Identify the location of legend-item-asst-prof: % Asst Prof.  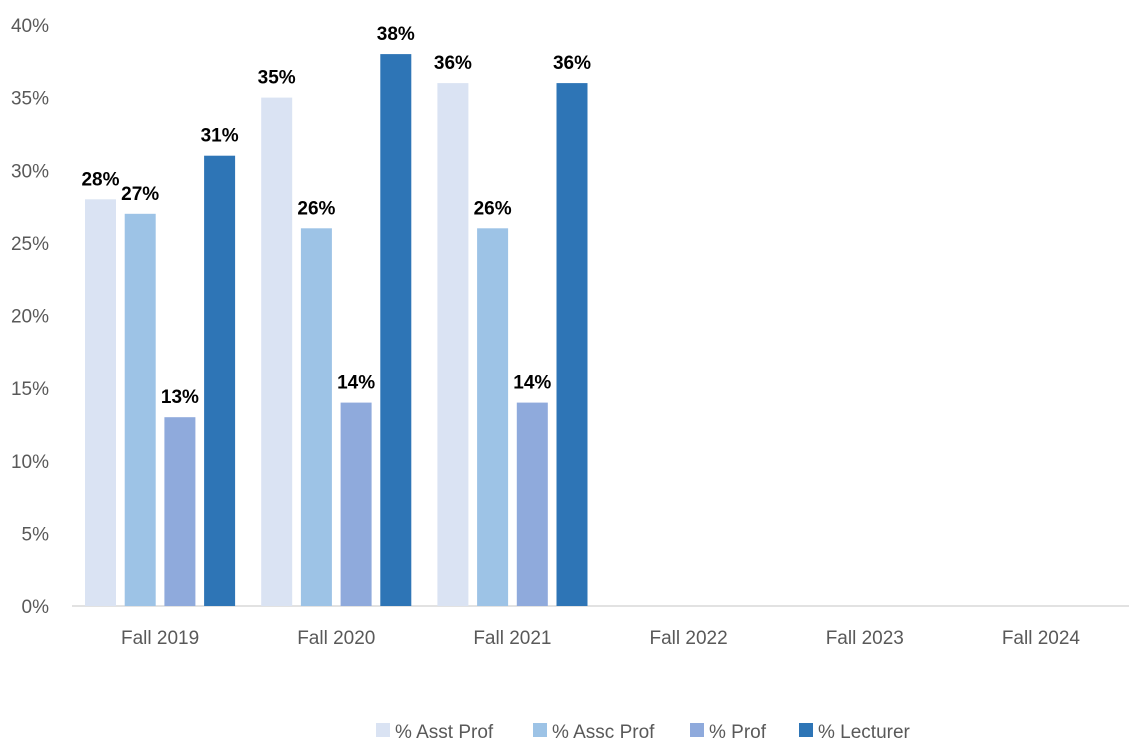
(435, 732).